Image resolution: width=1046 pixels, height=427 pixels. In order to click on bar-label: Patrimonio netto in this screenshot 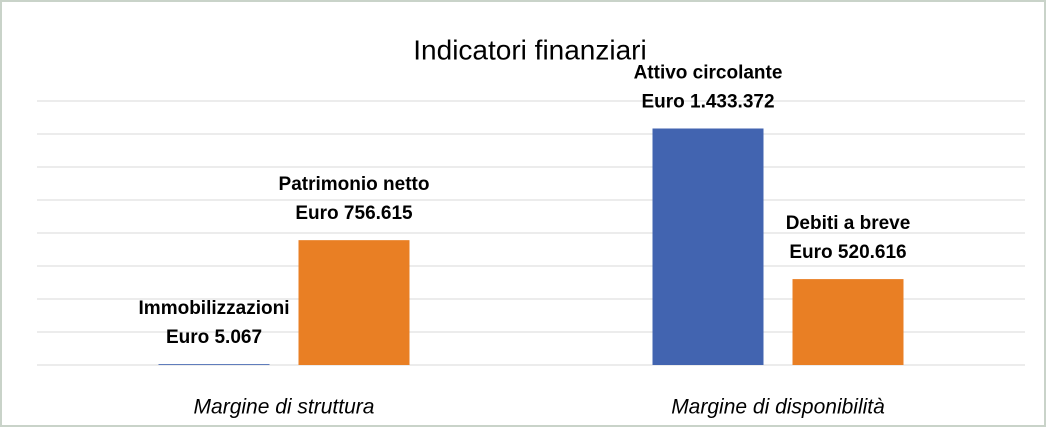, I will do `click(354, 184)`.